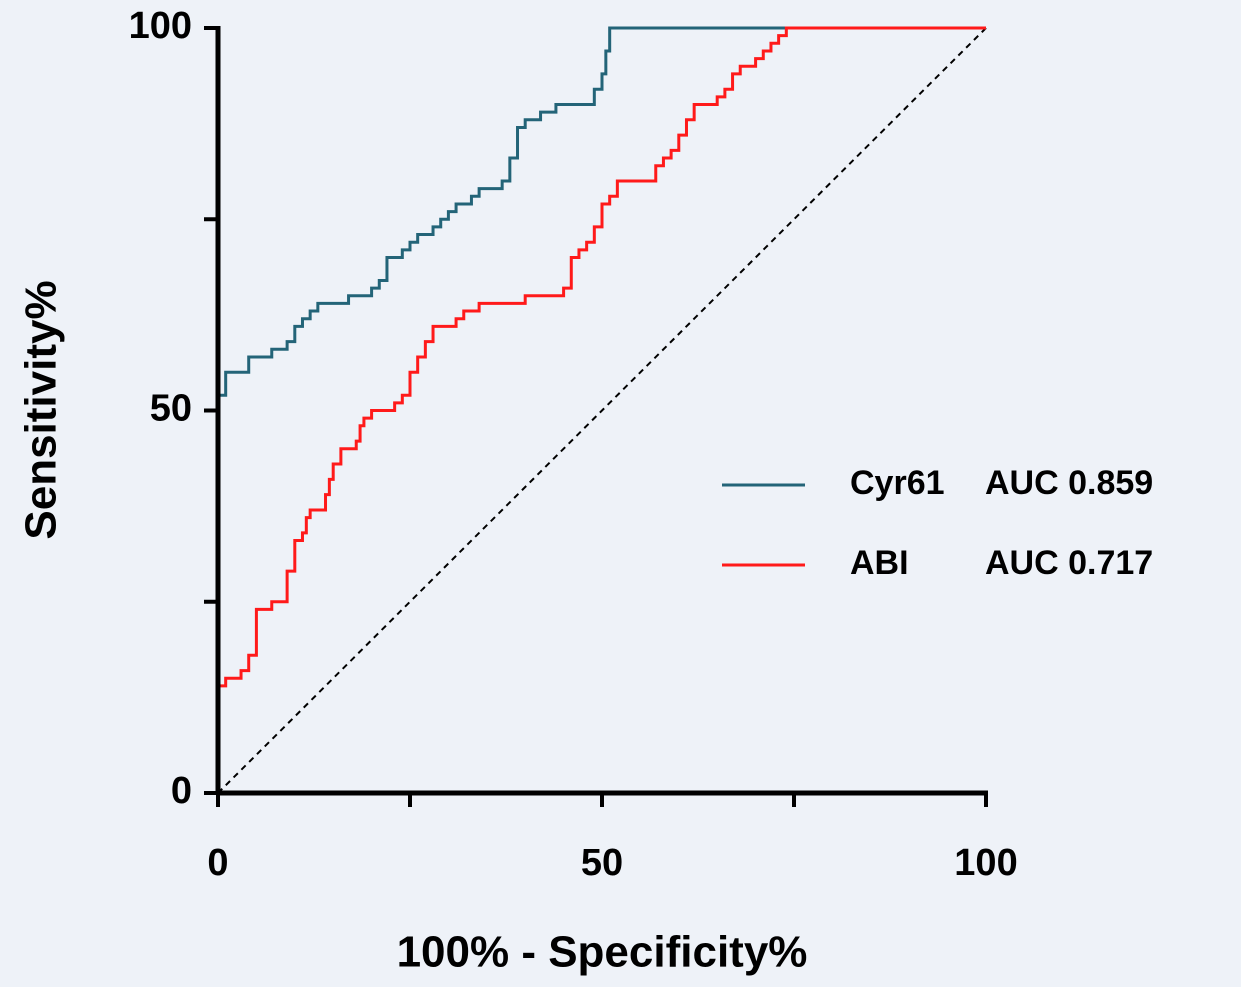 The height and width of the screenshot is (987, 1241). I want to click on legend-label: Cyr61, so click(897, 483).